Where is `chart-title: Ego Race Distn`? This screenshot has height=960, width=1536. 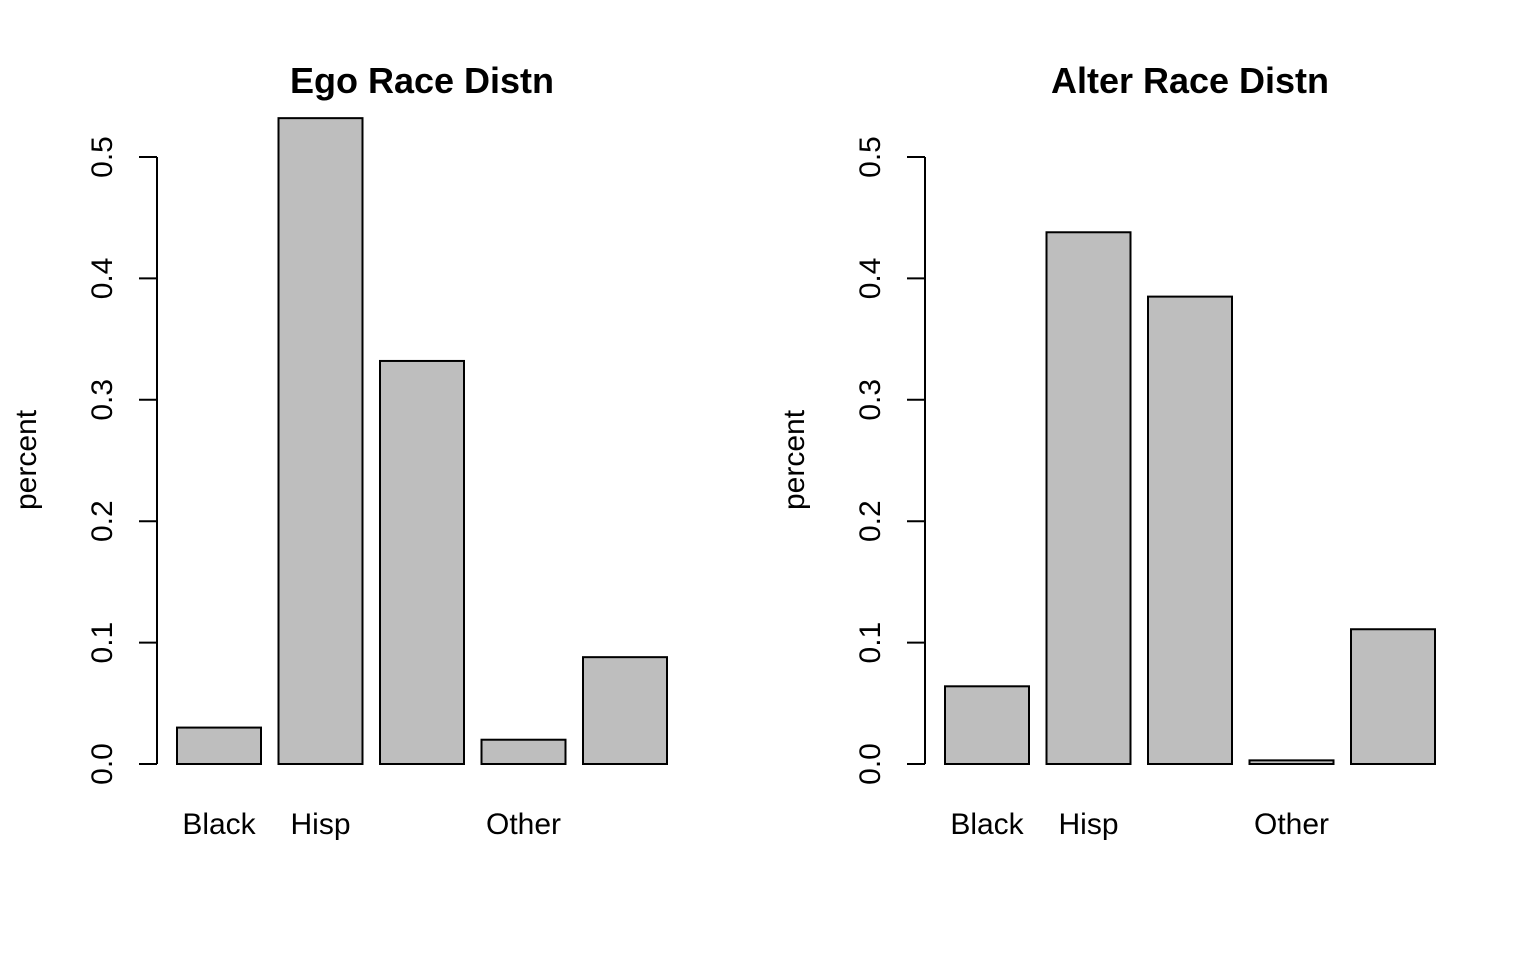 chart-title: Ego Race Distn is located at coordinates (422, 80).